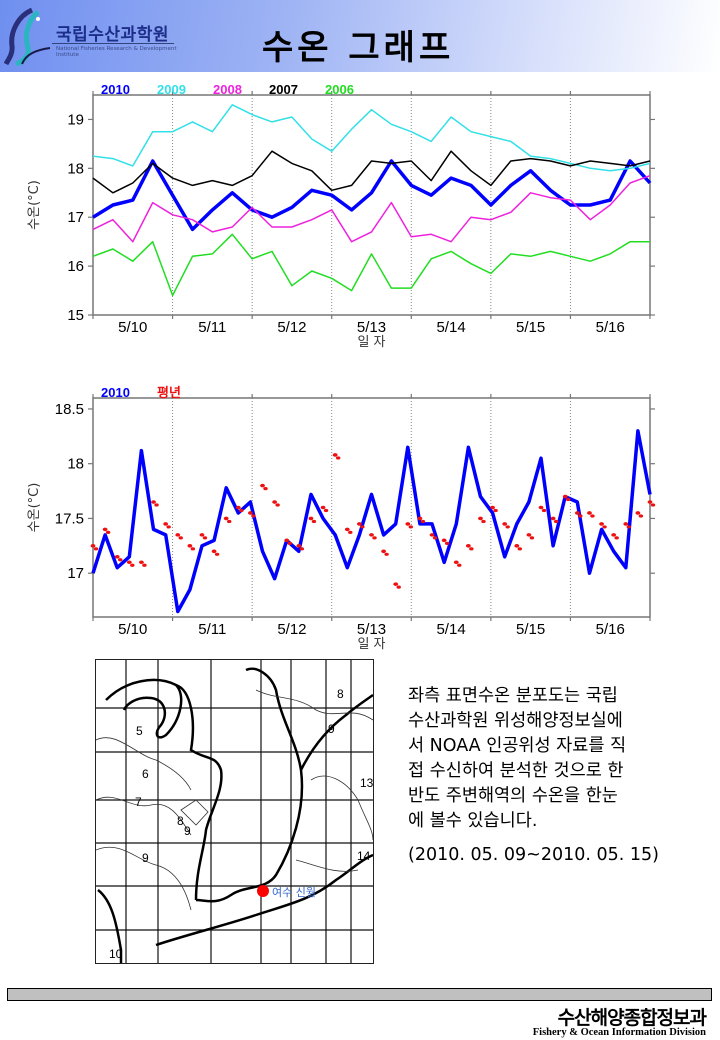  Describe the element at coordinates (371, 342) in the screenshot. I see `x-axis-title: 일 자` at that location.